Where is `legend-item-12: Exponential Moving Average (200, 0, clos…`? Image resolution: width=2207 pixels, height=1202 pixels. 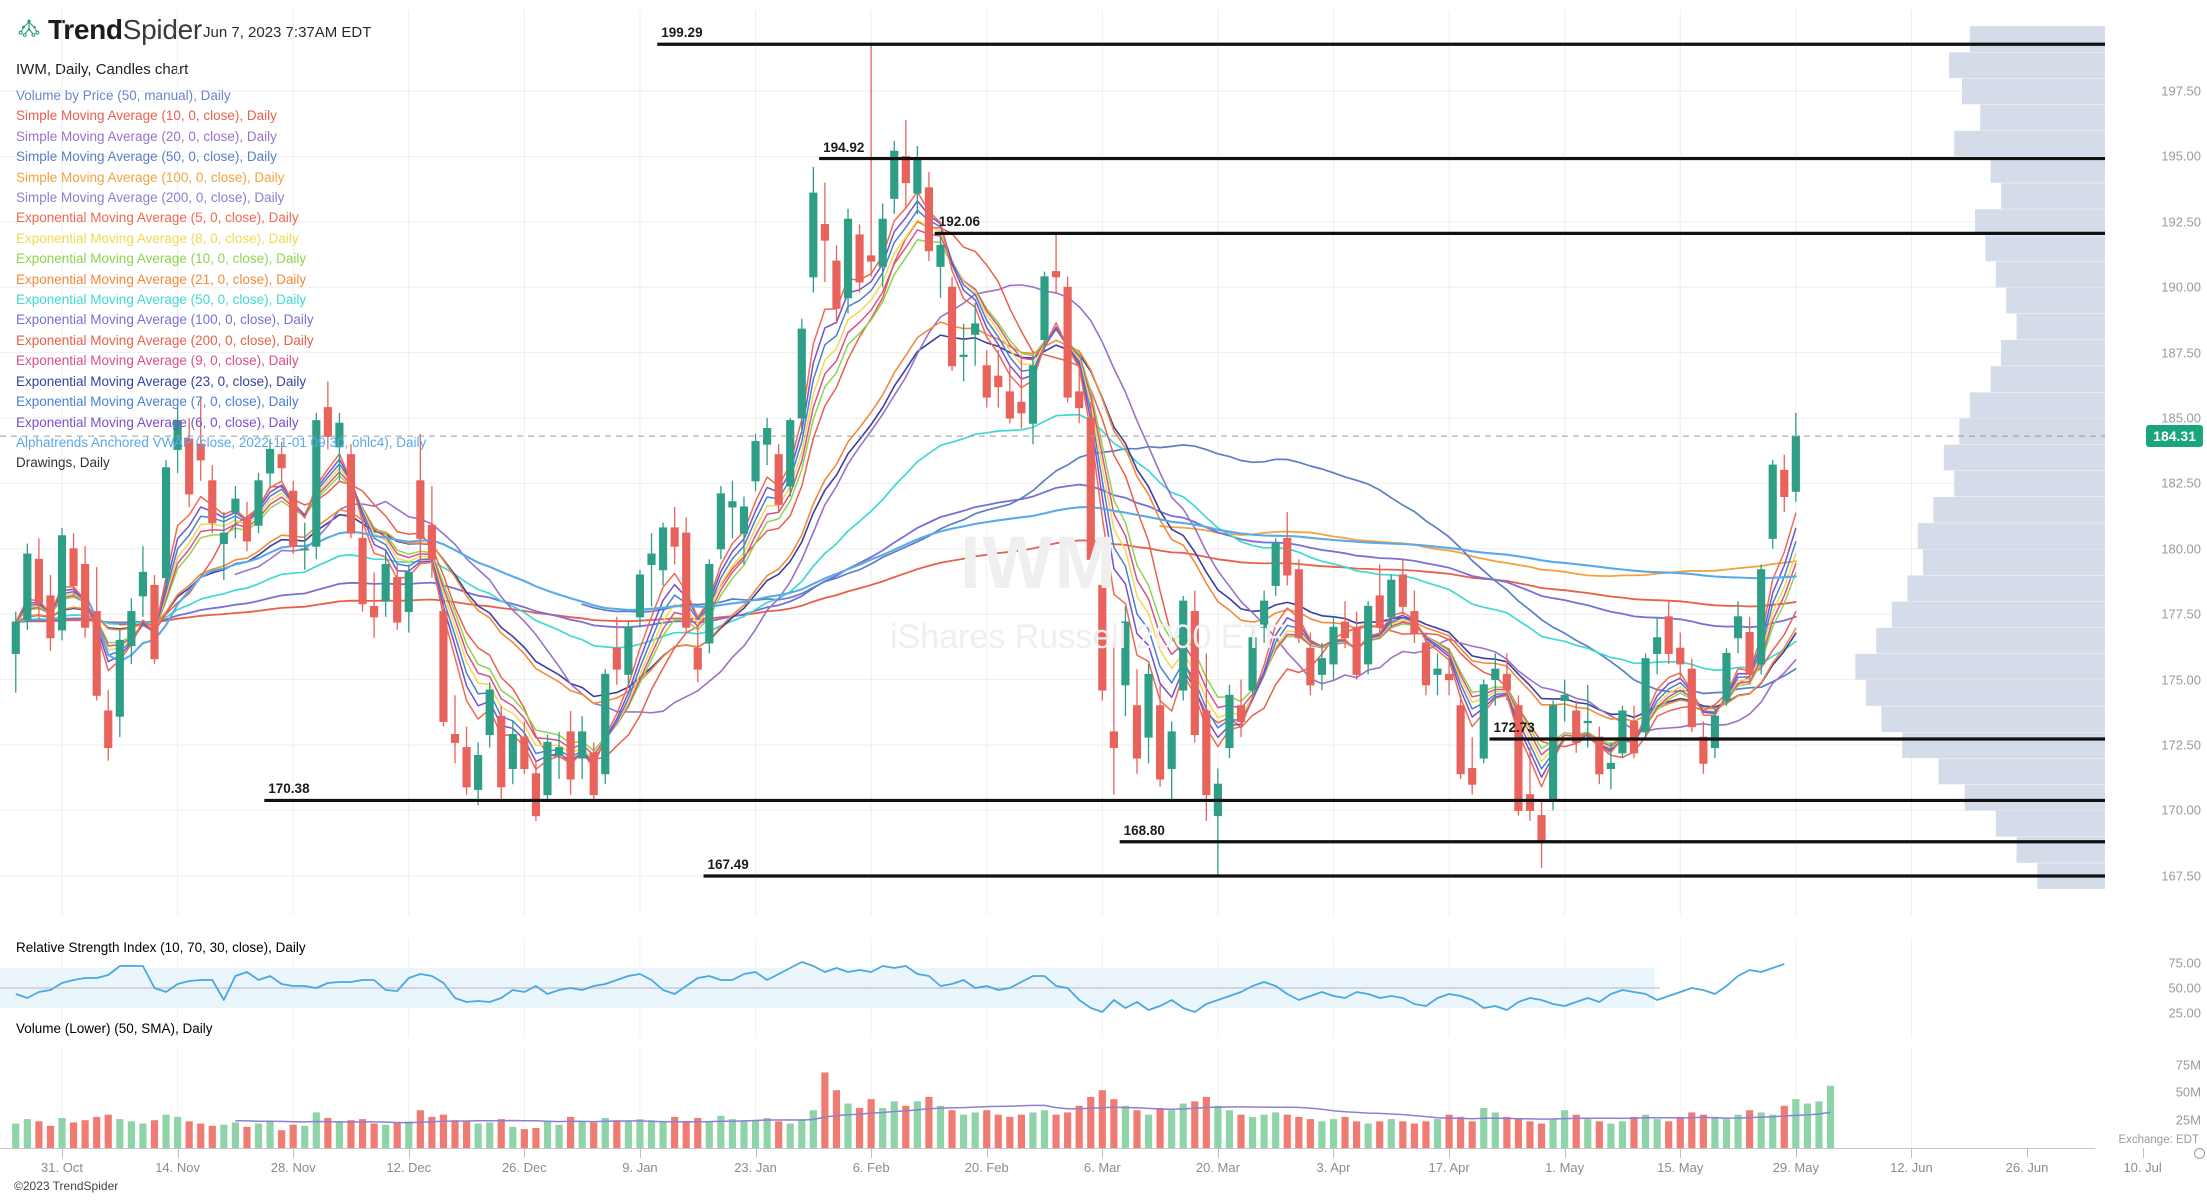
legend-item-12: Exponential Moving Average (200, 0, clos… is located at coordinates (326, 341).